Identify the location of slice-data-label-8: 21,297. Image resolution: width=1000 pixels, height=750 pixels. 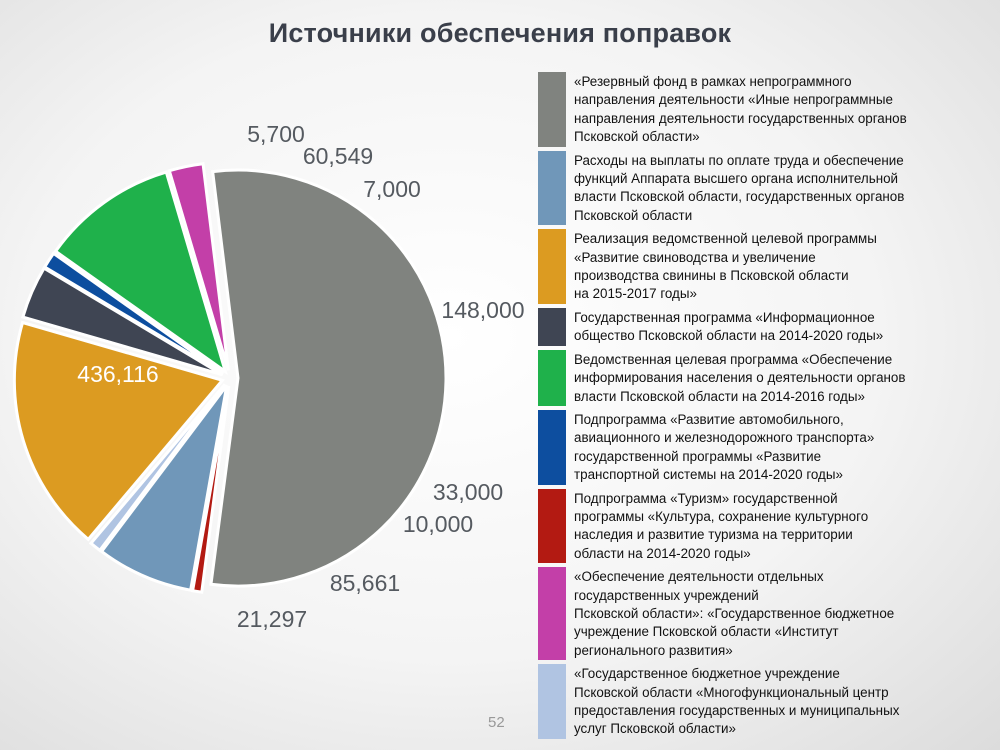
(272, 619).